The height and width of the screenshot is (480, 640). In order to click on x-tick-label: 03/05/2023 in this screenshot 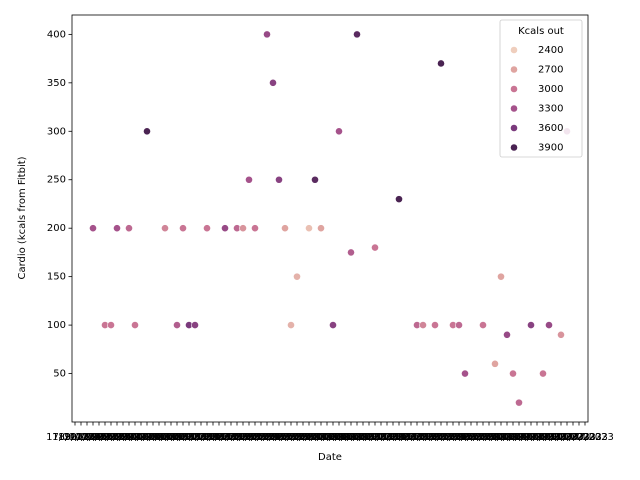, I will do `click(171, 437)`.